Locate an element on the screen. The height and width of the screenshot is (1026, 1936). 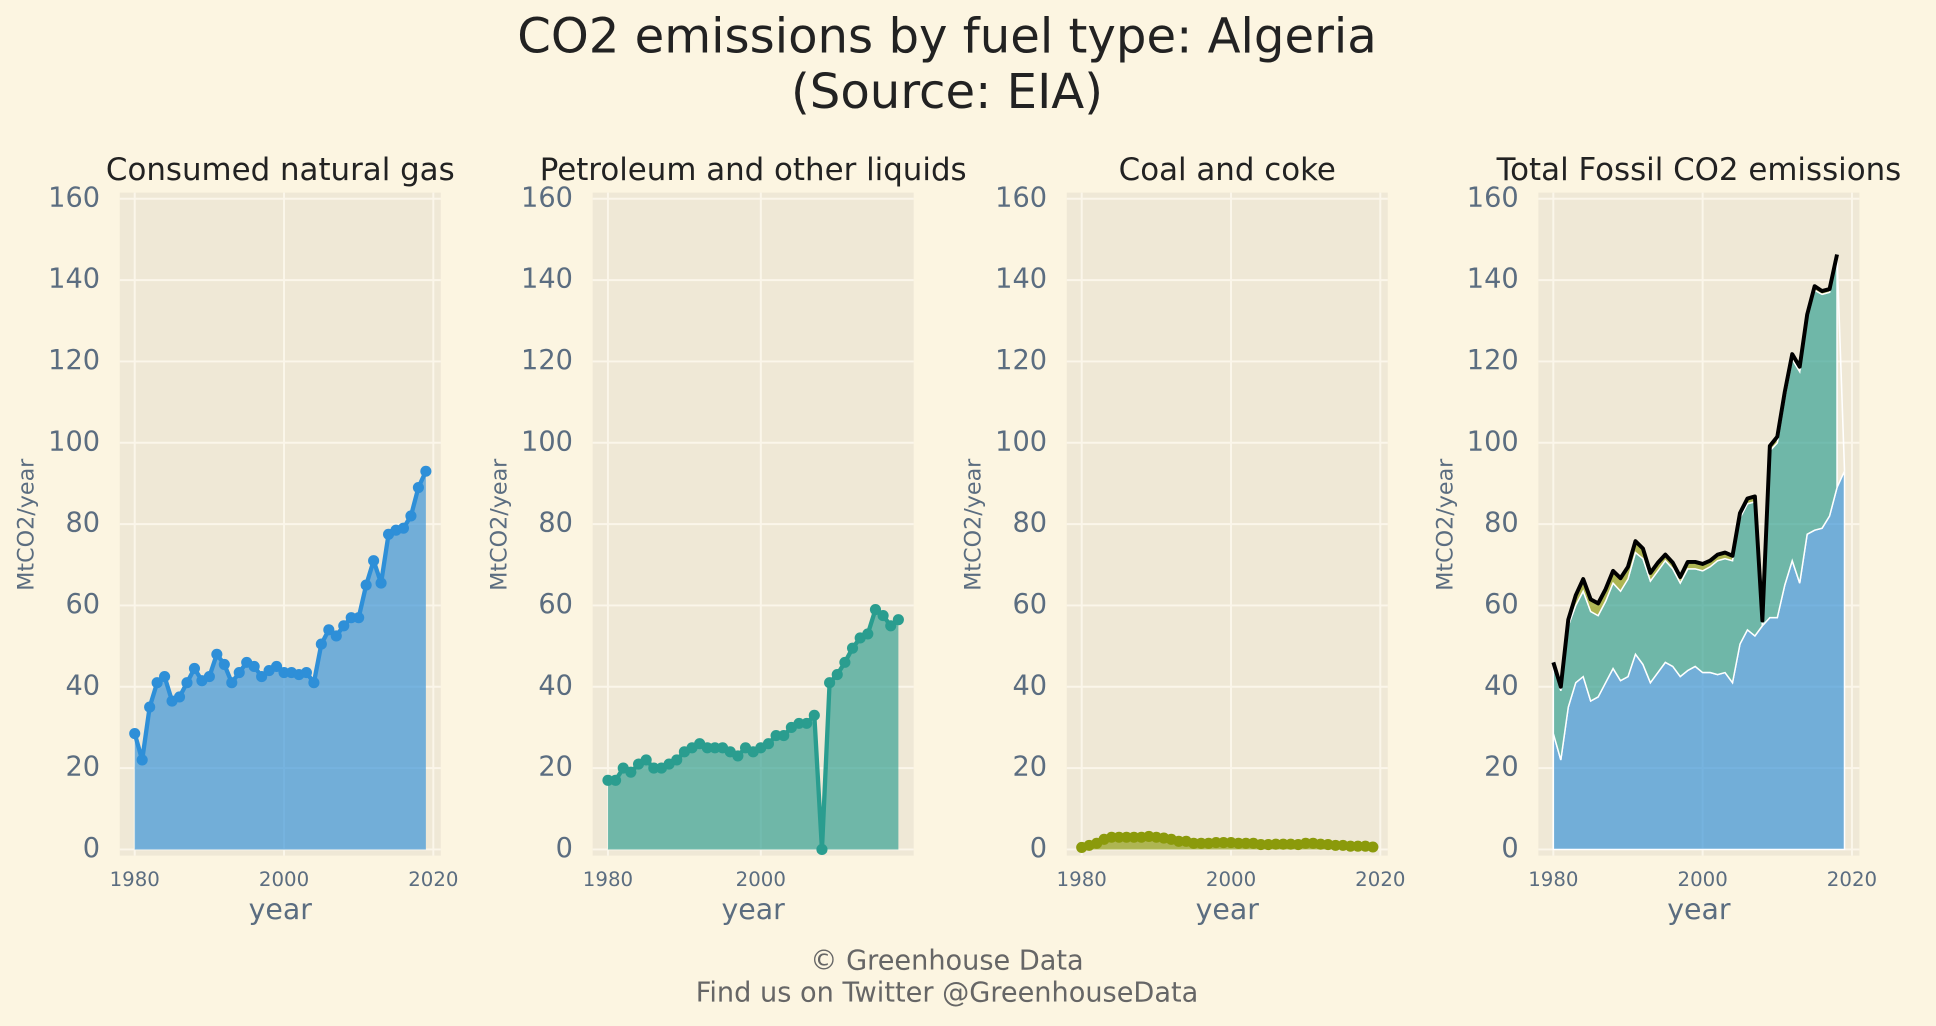
footer: © Greenhouse Data is located at coordinates (946, 960).